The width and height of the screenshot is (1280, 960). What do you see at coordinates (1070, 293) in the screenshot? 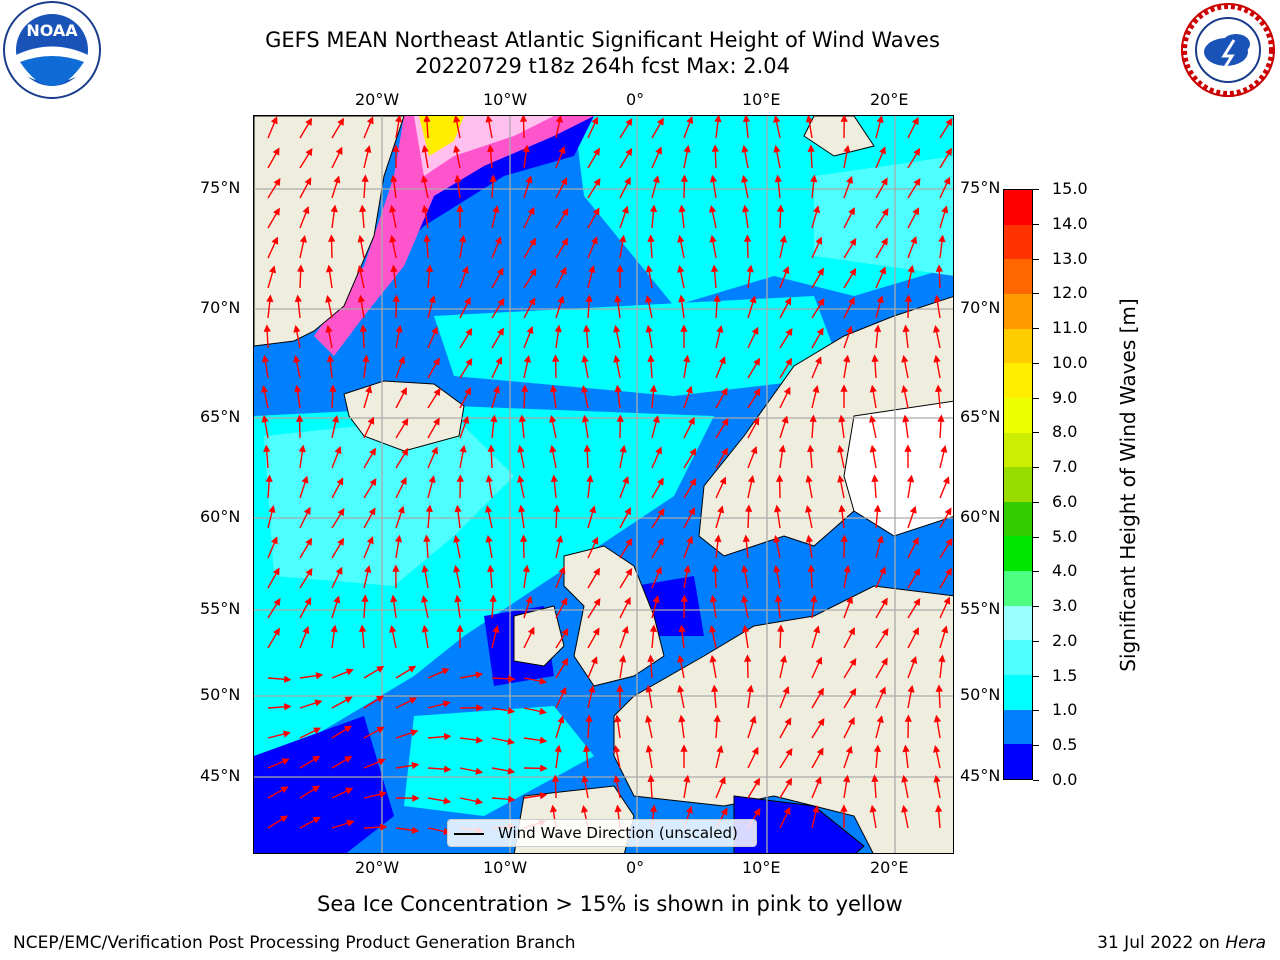
I see `colorbar-tick-label: 12.0` at bounding box center [1070, 293].